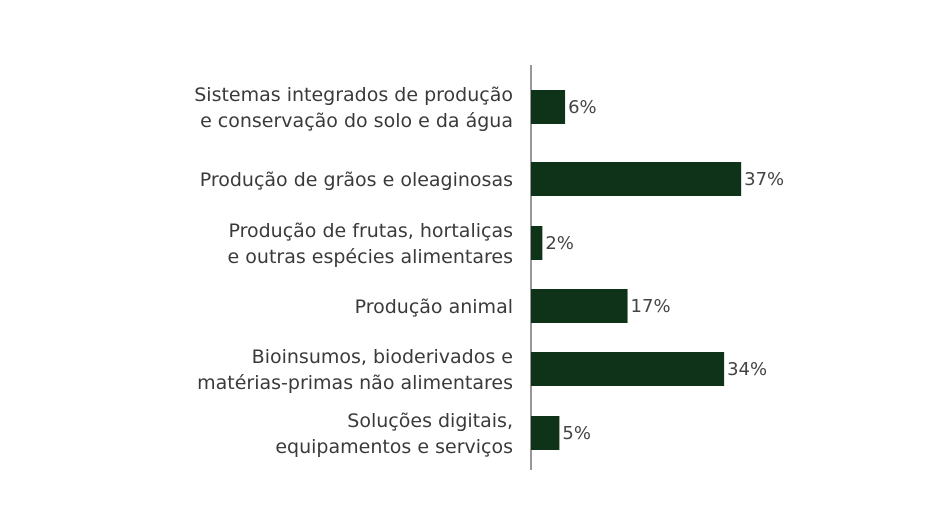 The height and width of the screenshot is (530, 940). What do you see at coordinates (764, 179) in the screenshot?
I see `data-label: 37%` at bounding box center [764, 179].